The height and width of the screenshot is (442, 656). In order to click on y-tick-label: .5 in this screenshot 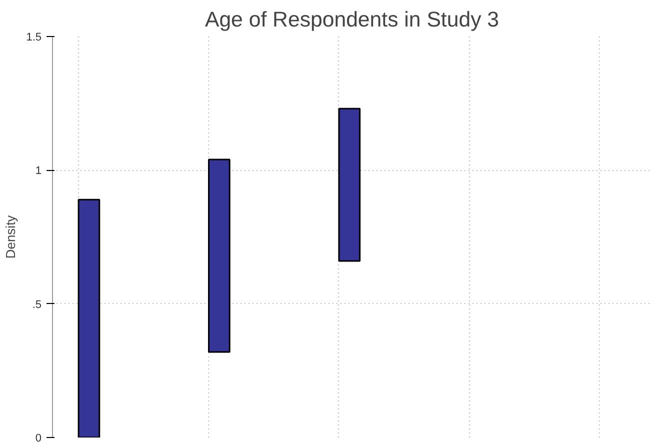, I will do `click(37, 304)`.